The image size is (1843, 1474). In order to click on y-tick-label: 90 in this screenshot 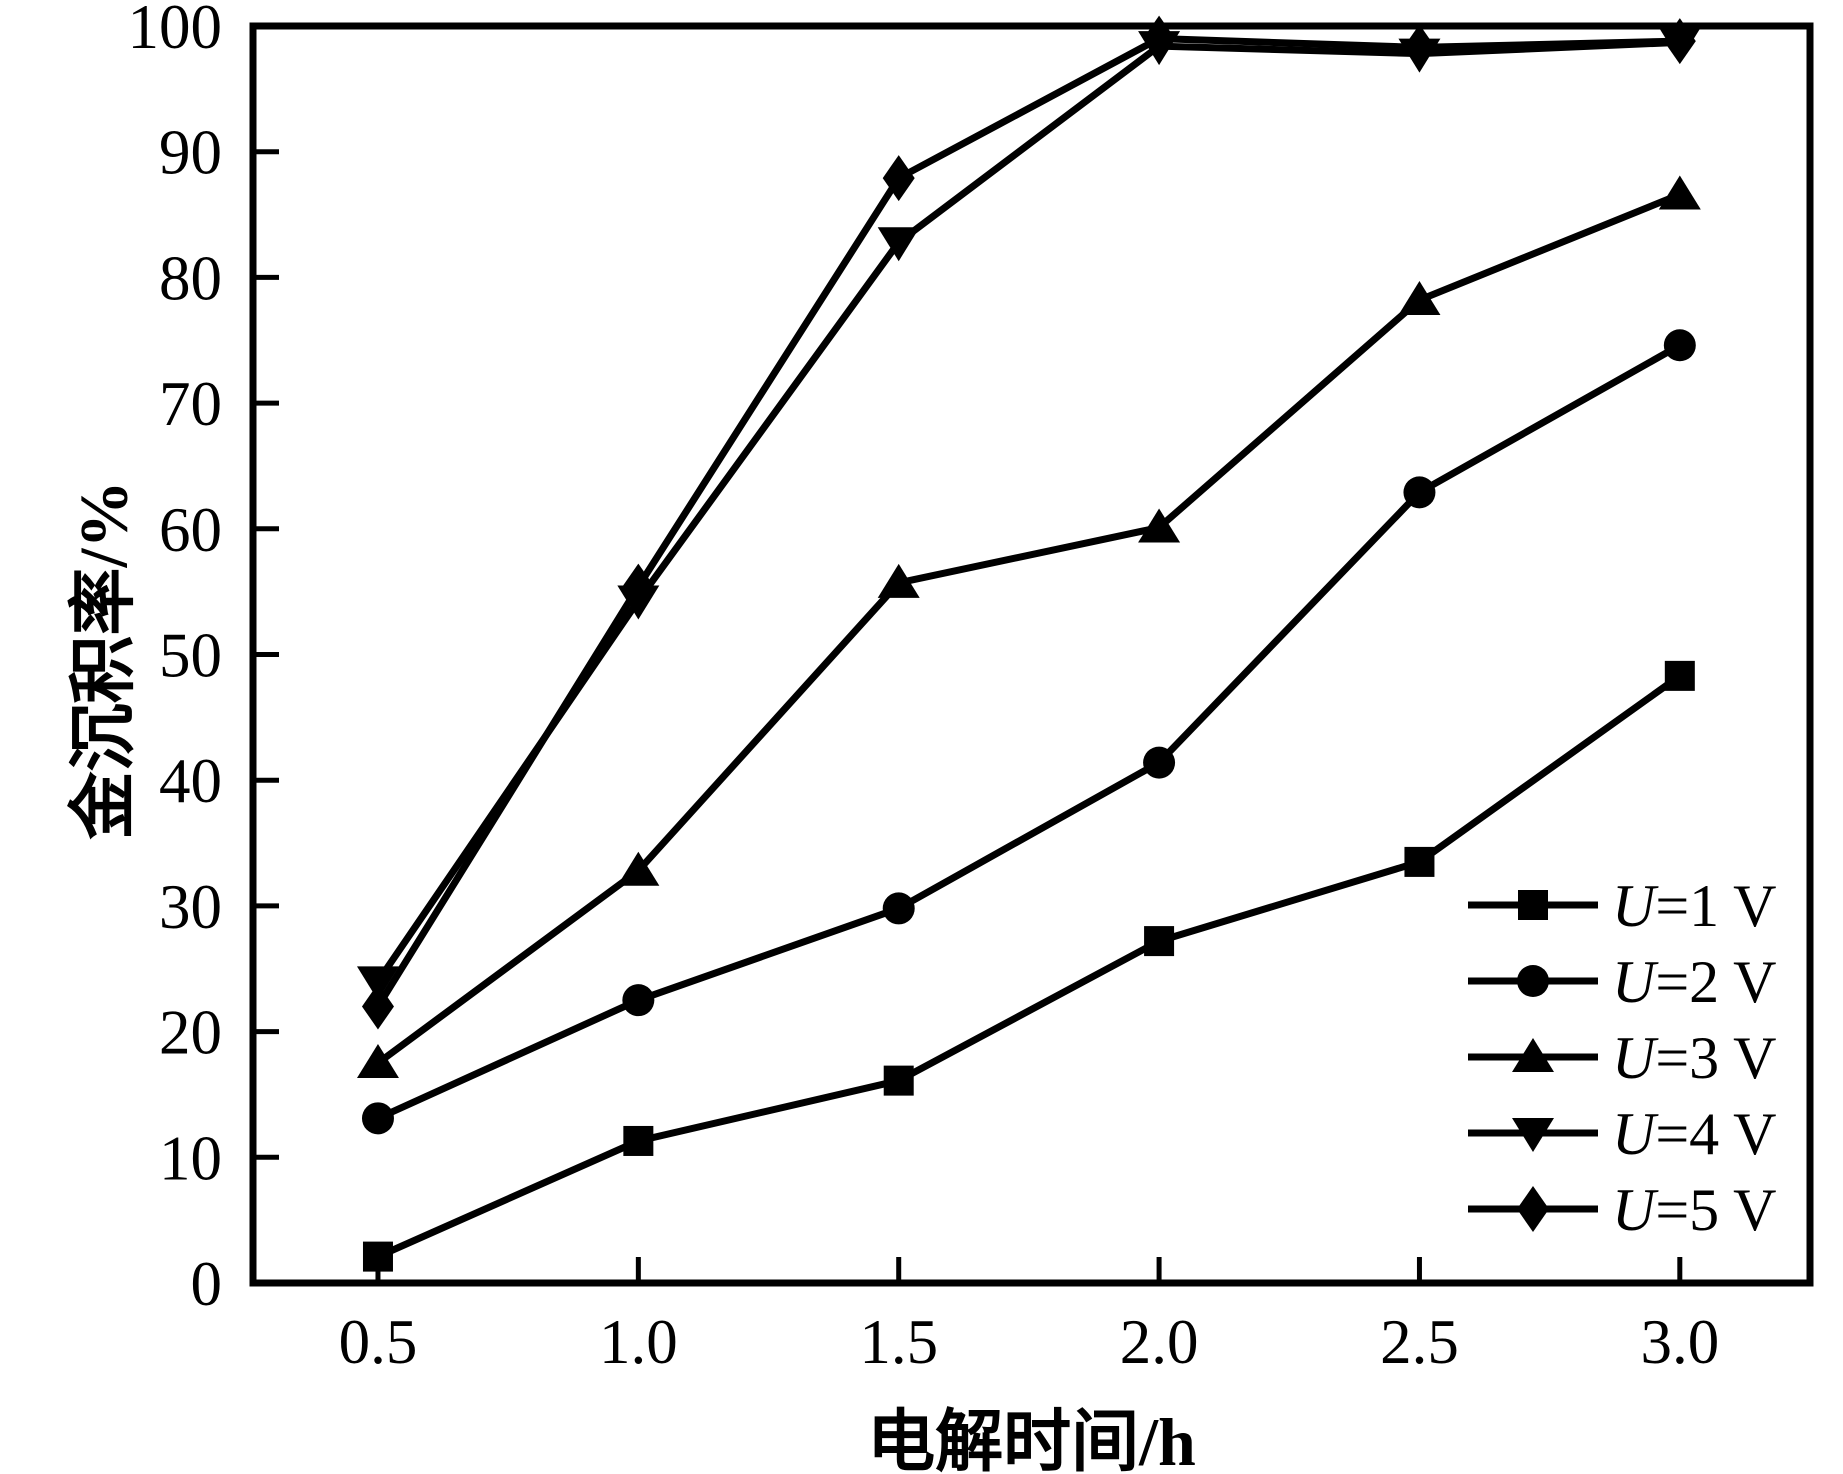, I will do `click(190, 153)`.